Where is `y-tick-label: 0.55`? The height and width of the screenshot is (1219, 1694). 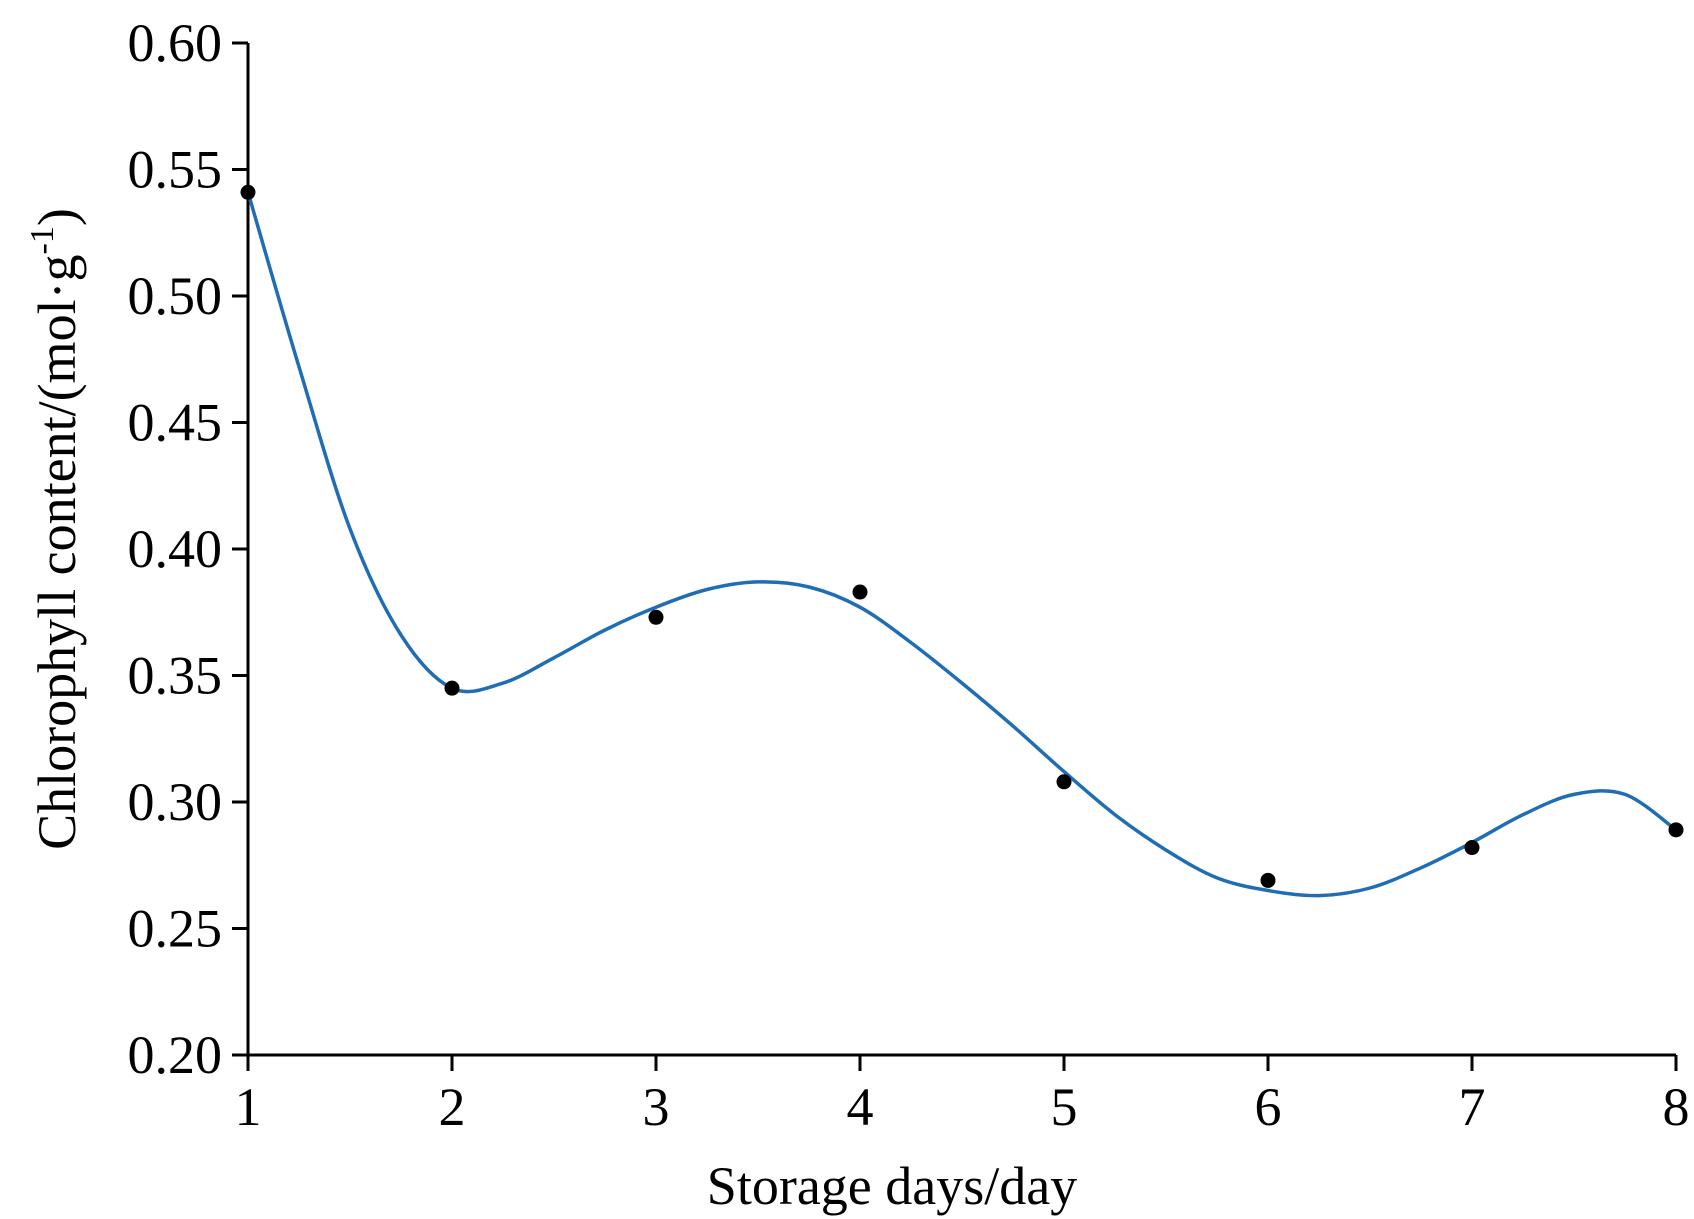 y-tick-label: 0.55 is located at coordinates (175, 170).